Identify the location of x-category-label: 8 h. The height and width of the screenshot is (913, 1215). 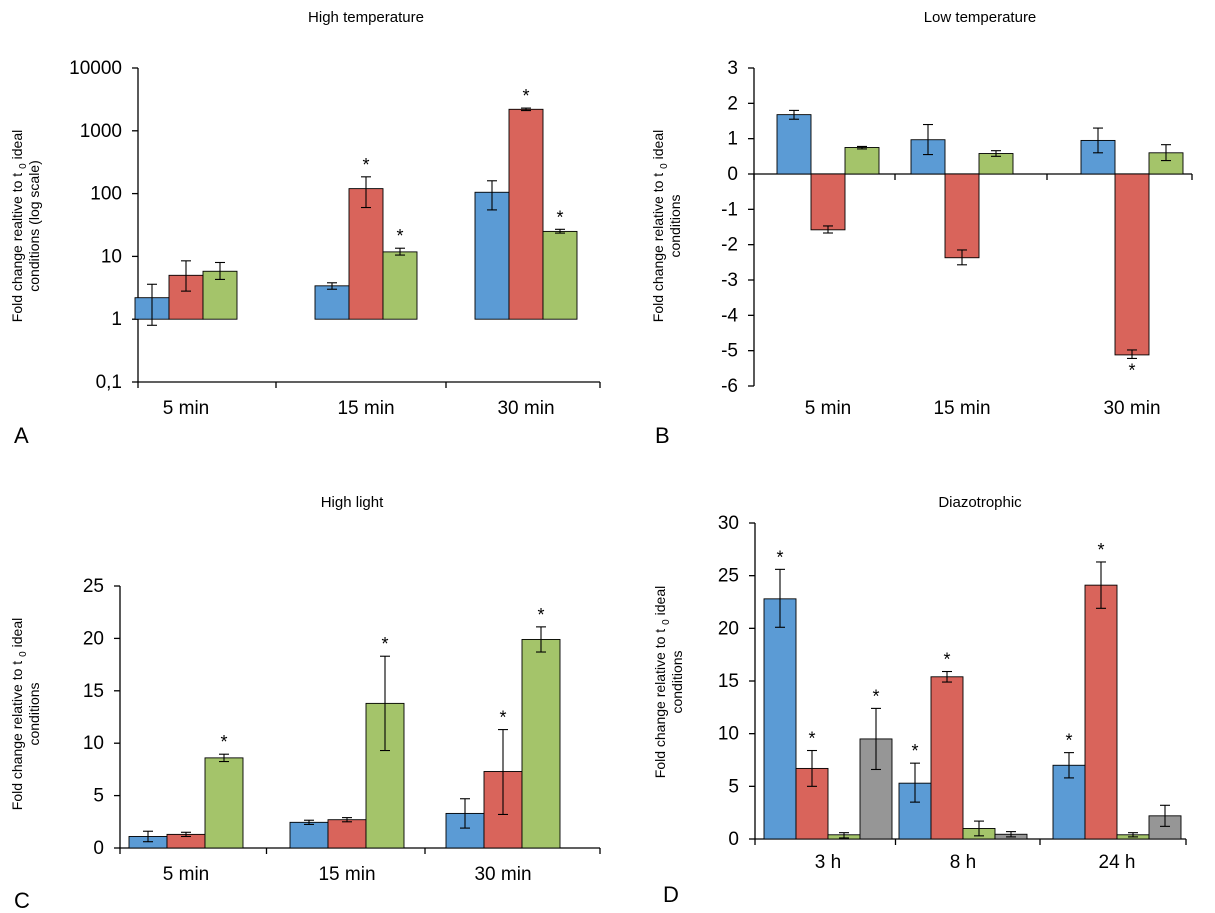
(963, 862).